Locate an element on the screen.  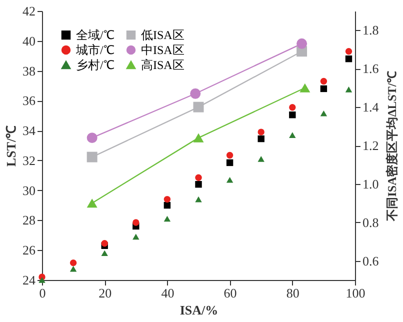
x-tick-label: 100 is located at coordinates (356, 293).